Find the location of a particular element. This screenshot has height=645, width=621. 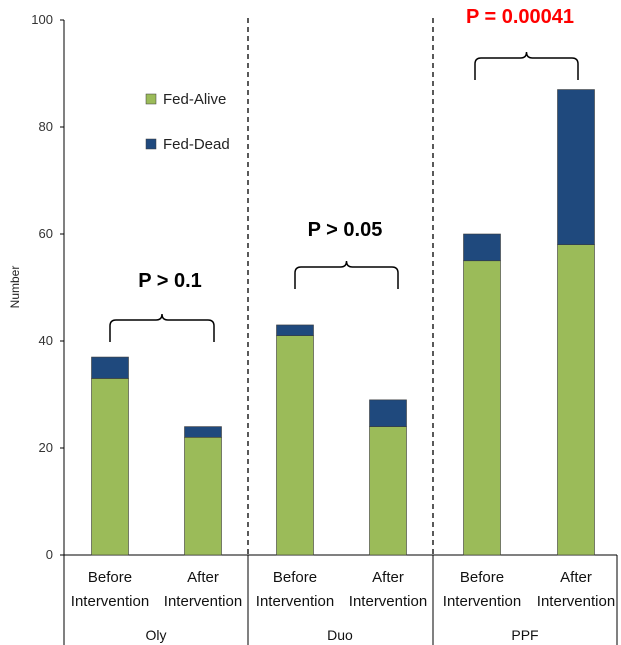

legend-label-fed-alive: Fed-Alive is located at coordinates (194, 99).